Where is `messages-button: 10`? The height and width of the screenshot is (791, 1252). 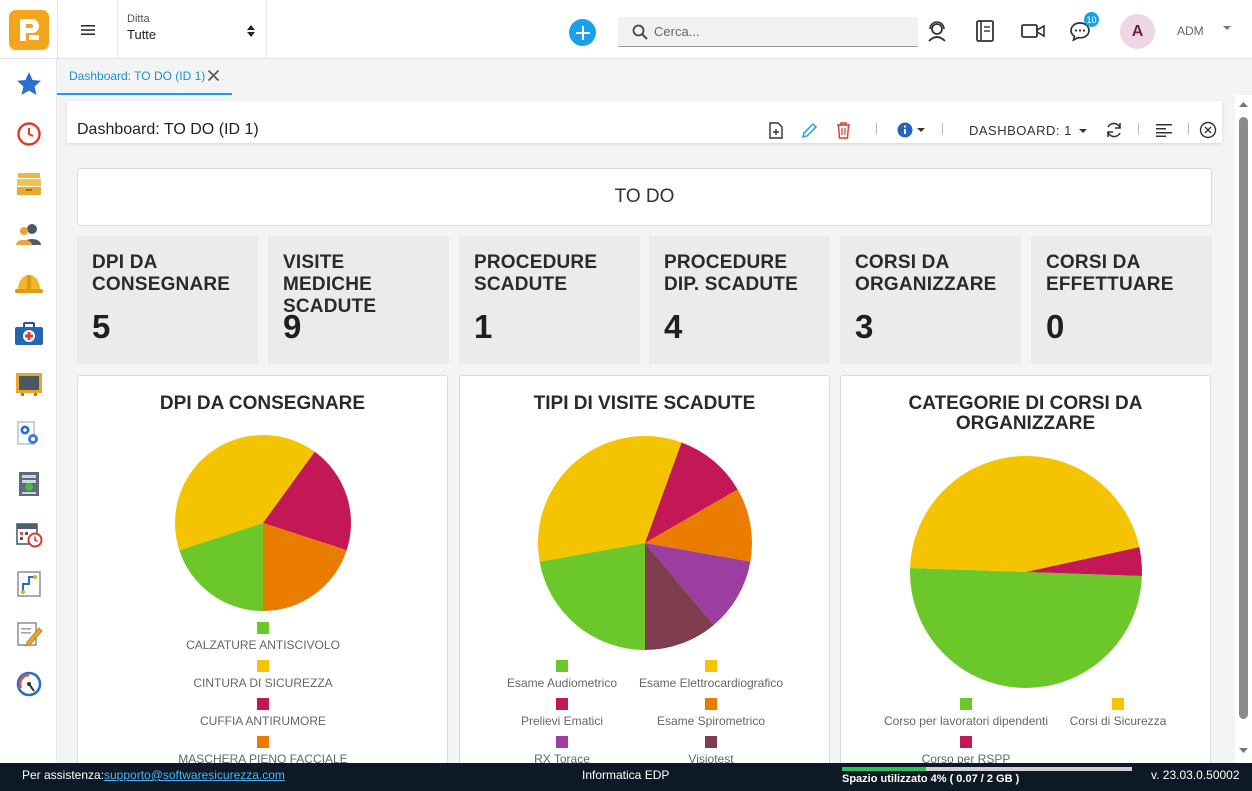
messages-button: 10 is located at coordinates (1083, 28).